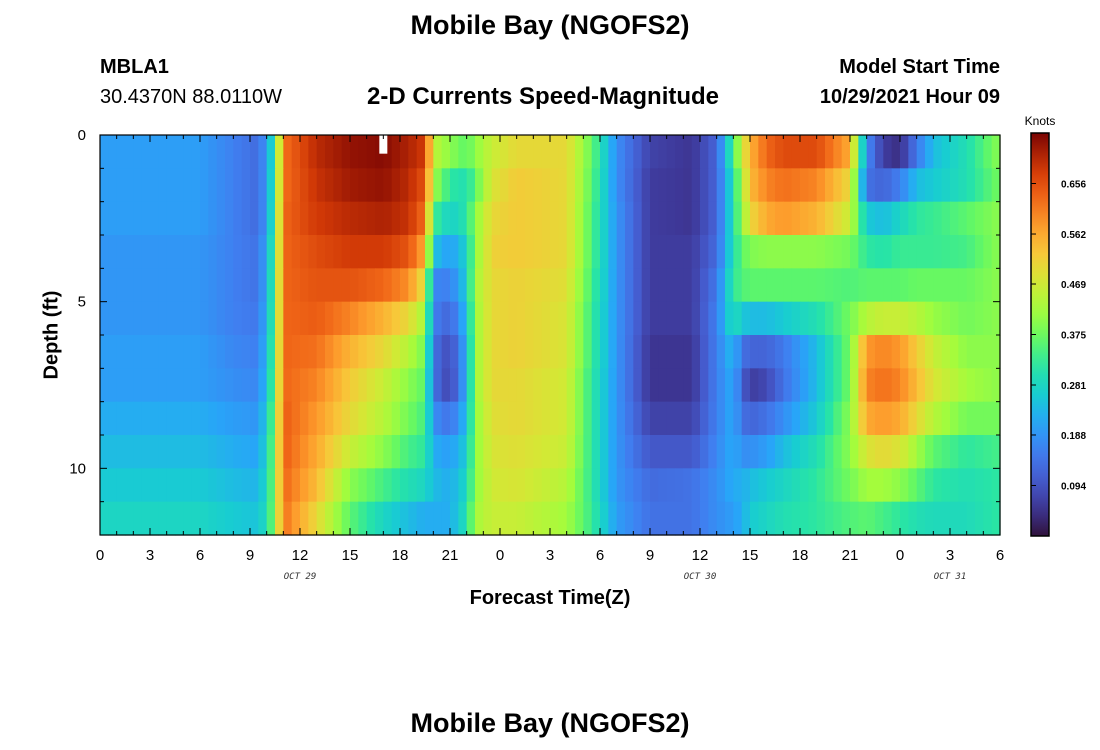 This screenshot has height=750, width=1100. What do you see at coordinates (1040, 121) in the screenshot?
I see `colorbar-unit: Knots` at bounding box center [1040, 121].